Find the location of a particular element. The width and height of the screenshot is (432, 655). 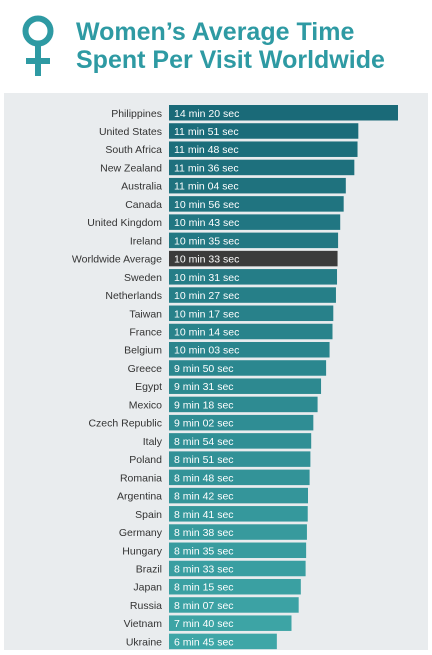

value-label-united-states: 11 min 51 sec is located at coordinates (206, 132).